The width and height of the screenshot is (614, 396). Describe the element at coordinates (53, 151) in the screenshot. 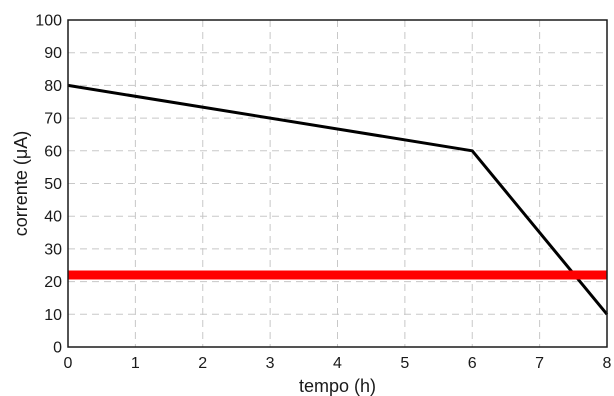

I see `y-tick-label: 60` at that location.